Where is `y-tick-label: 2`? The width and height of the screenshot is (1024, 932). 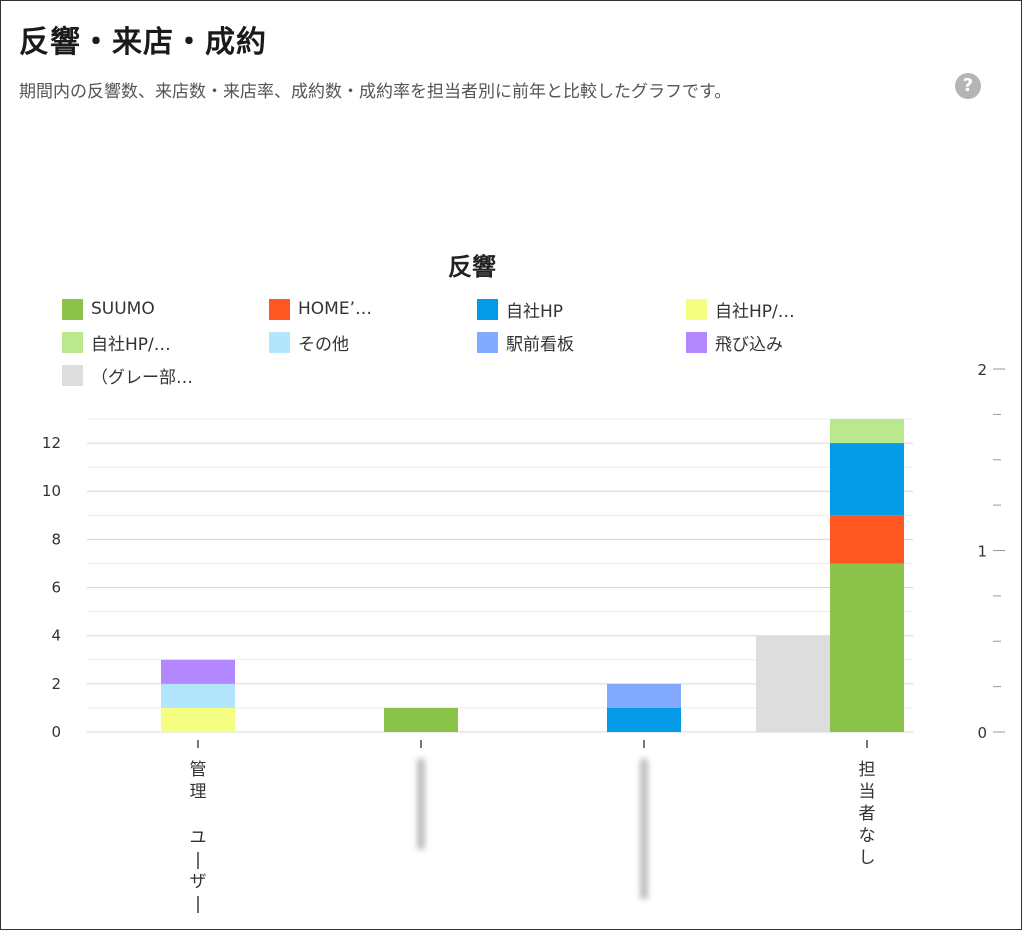 y-tick-label: 2 is located at coordinates (56, 684).